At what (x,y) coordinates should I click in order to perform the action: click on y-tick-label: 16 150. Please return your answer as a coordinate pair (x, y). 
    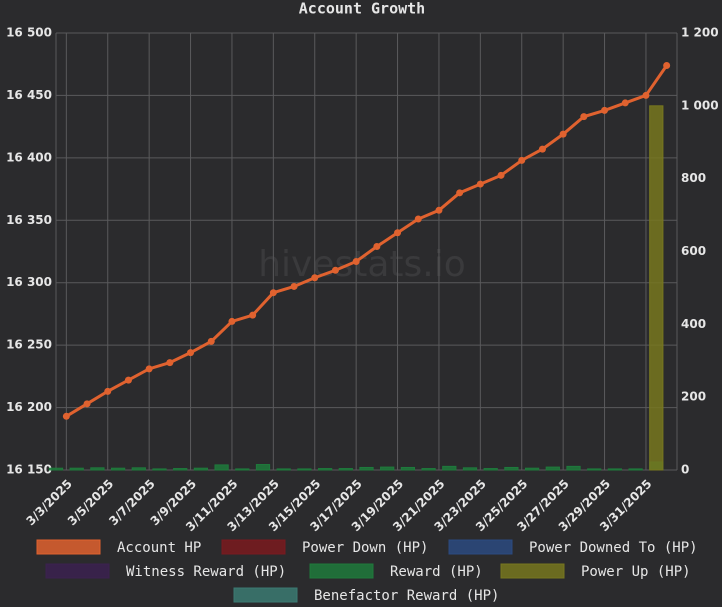
    Looking at the image, I should click on (29, 470).